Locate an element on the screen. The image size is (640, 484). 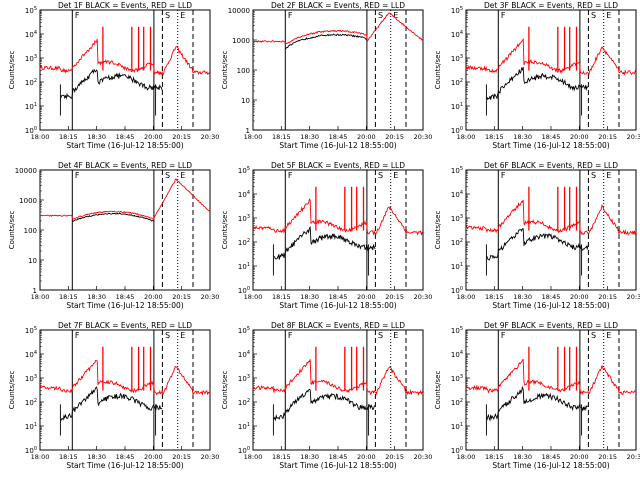
panel-title: Det 1F BLACK = Events, RED = LLD is located at coordinates (125, 5).